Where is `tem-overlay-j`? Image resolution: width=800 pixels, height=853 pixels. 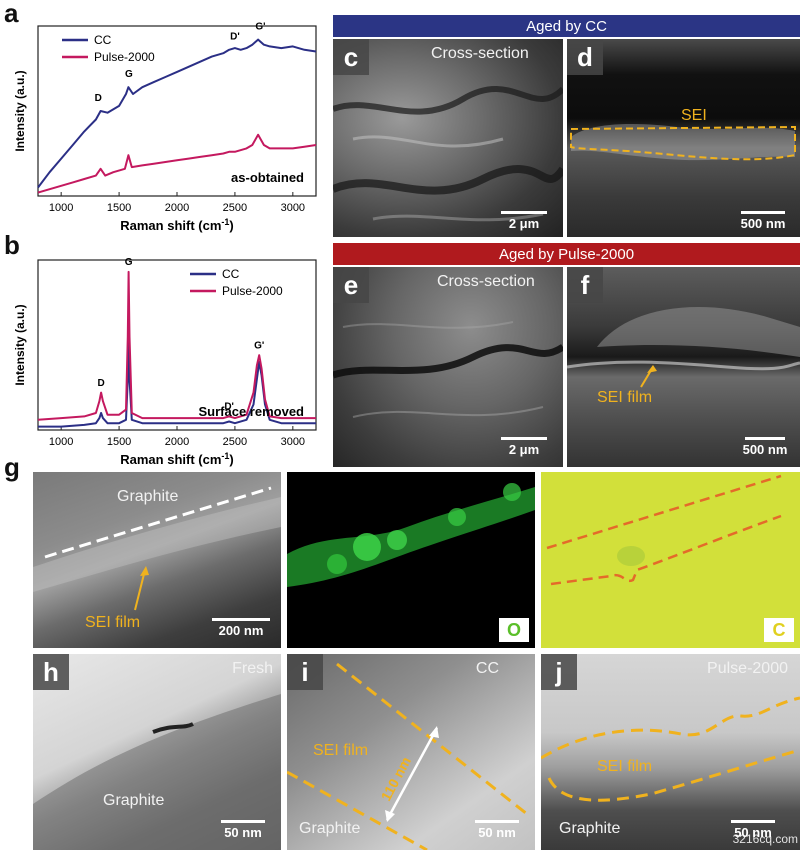
tem-overlay-j is located at coordinates (670, 749).